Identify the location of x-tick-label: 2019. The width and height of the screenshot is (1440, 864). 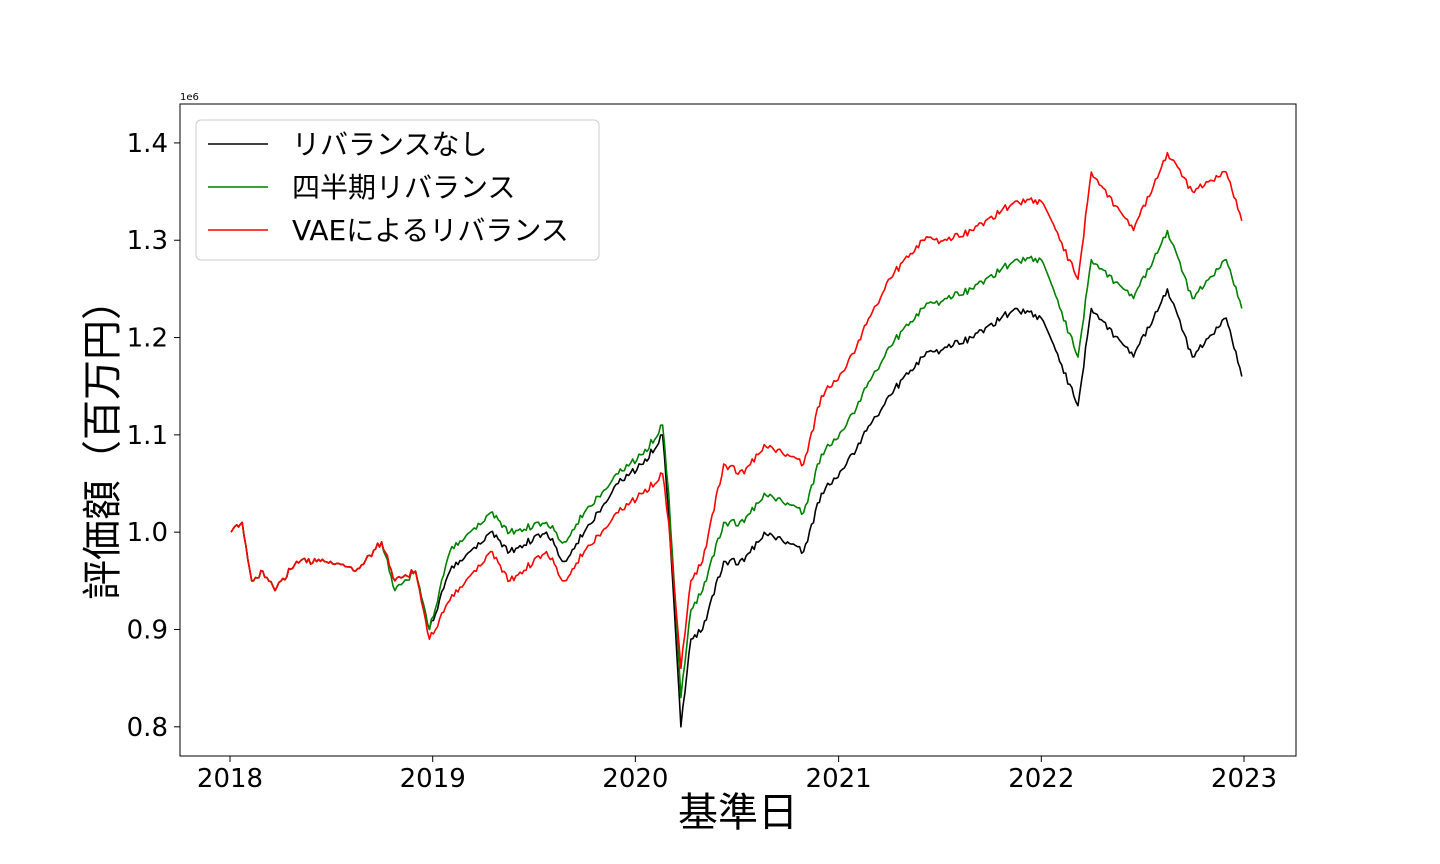
(433, 779).